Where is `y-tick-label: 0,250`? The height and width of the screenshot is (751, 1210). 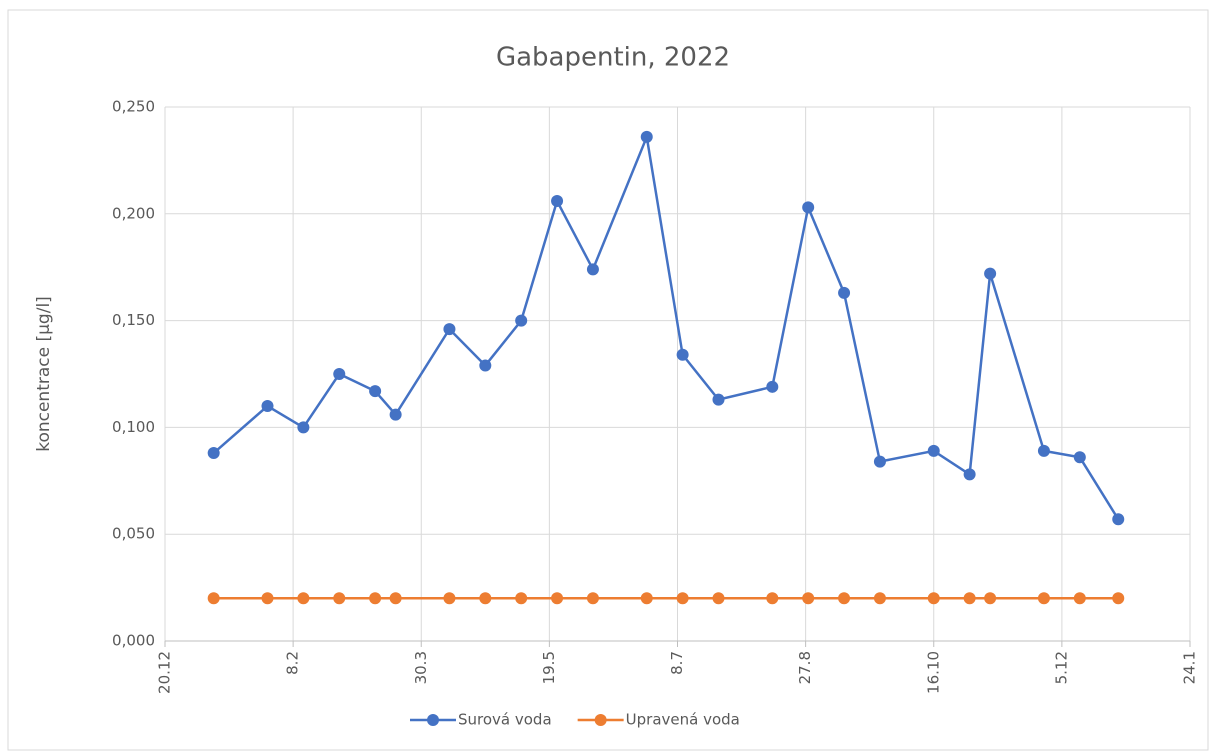
y-tick-label: 0,250 is located at coordinates (133, 107).